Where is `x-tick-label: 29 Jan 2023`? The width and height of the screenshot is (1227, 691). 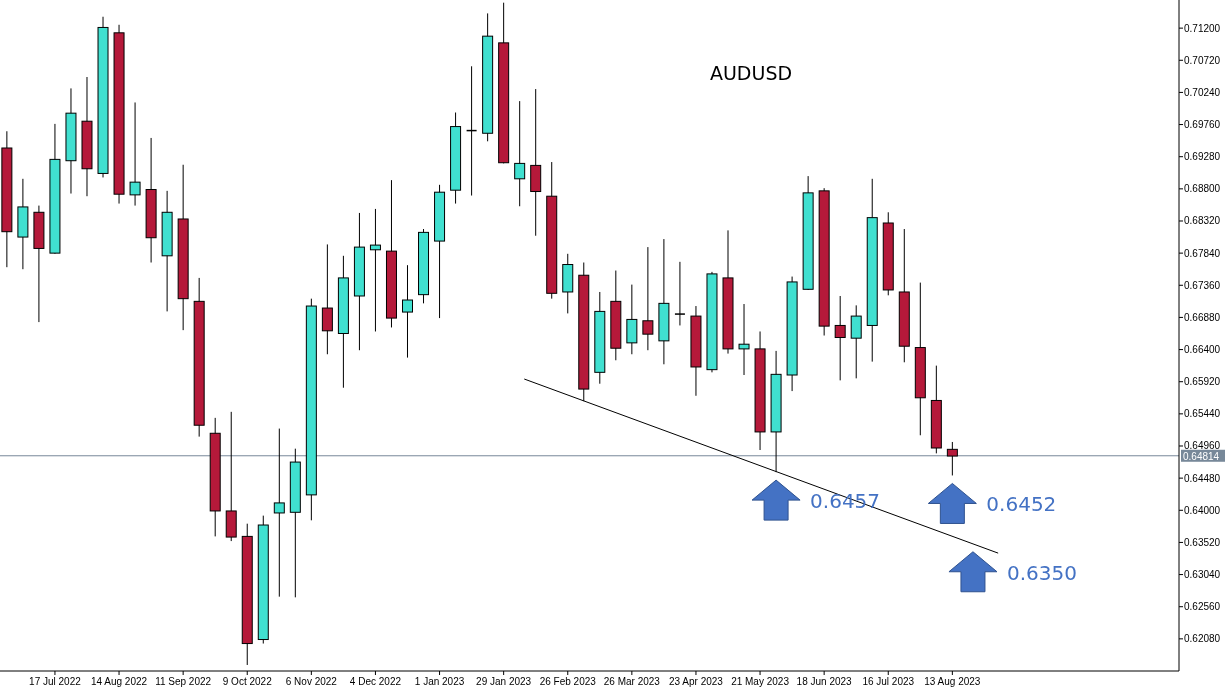
x-tick-label: 29 Jan 2023 is located at coordinates (504, 681).